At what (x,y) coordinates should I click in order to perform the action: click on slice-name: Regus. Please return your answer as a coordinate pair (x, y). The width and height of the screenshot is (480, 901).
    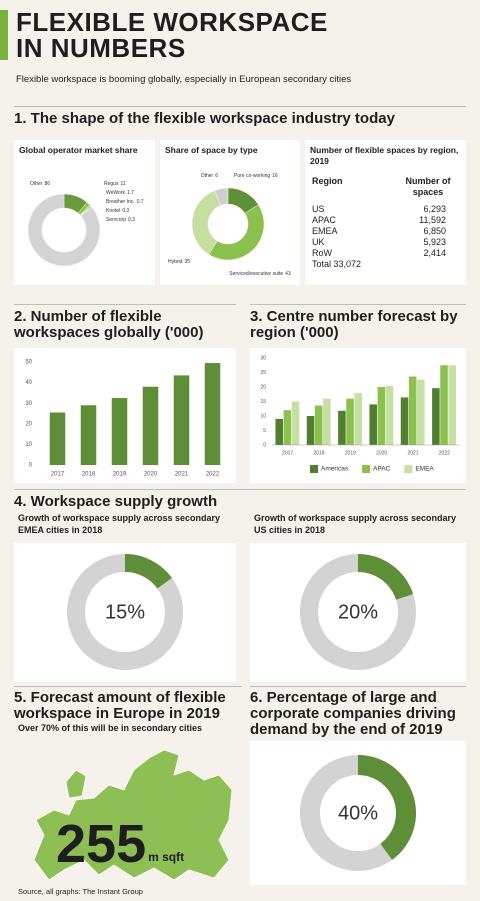
    Looking at the image, I should click on (111, 184).